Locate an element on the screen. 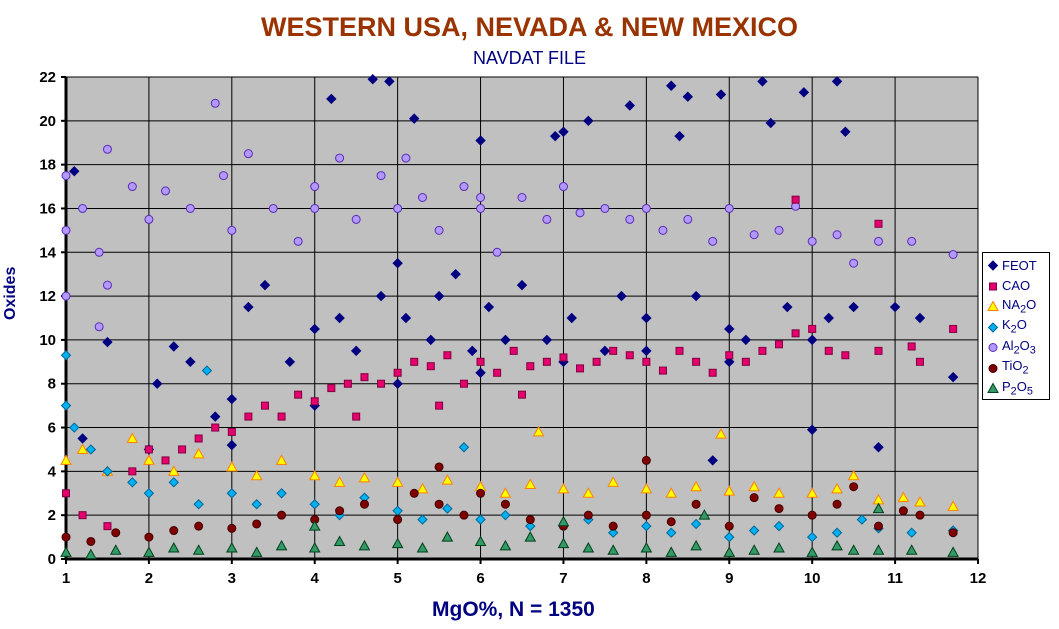 This screenshot has height=629, width=1059. series-tio2 is located at coordinates (509, 500).